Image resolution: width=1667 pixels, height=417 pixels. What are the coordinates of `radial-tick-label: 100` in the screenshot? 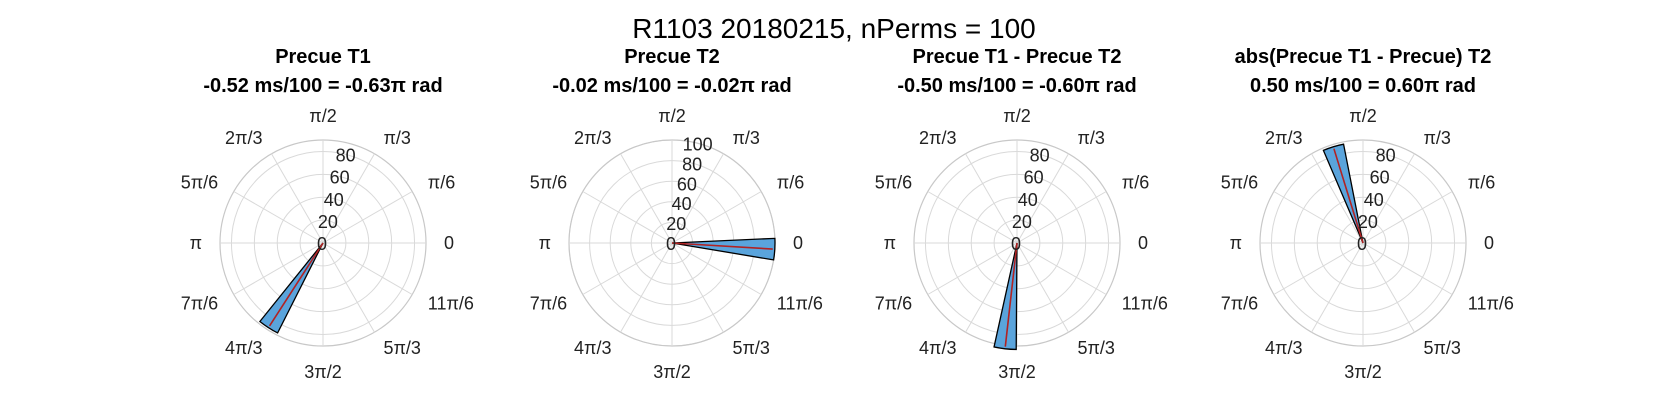 It's located at (698, 145).